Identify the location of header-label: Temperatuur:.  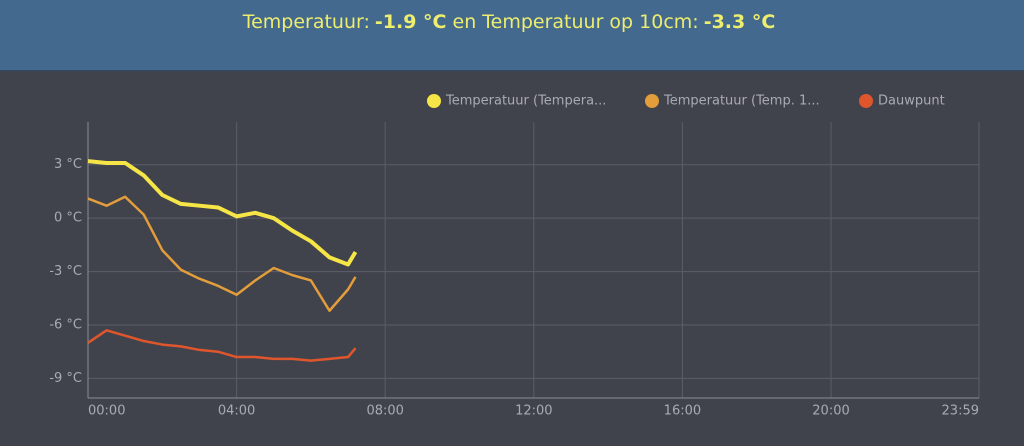
(306, 22).